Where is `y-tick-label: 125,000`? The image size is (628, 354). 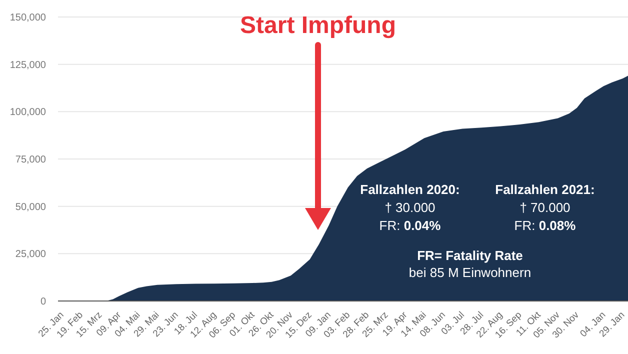
y-tick-label: 125,000 is located at coordinates (28, 65).